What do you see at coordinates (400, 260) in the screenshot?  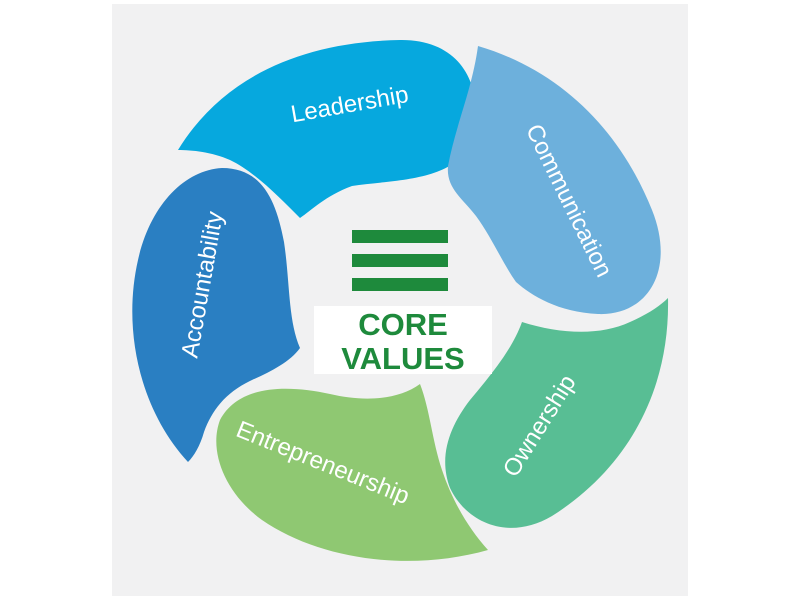 I see `three-stacked-bars-icon` at bounding box center [400, 260].